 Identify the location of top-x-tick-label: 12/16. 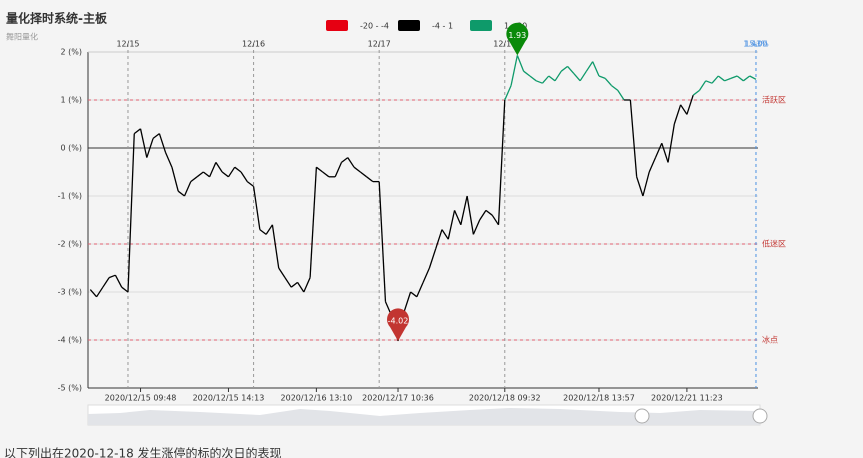
(253, 44).